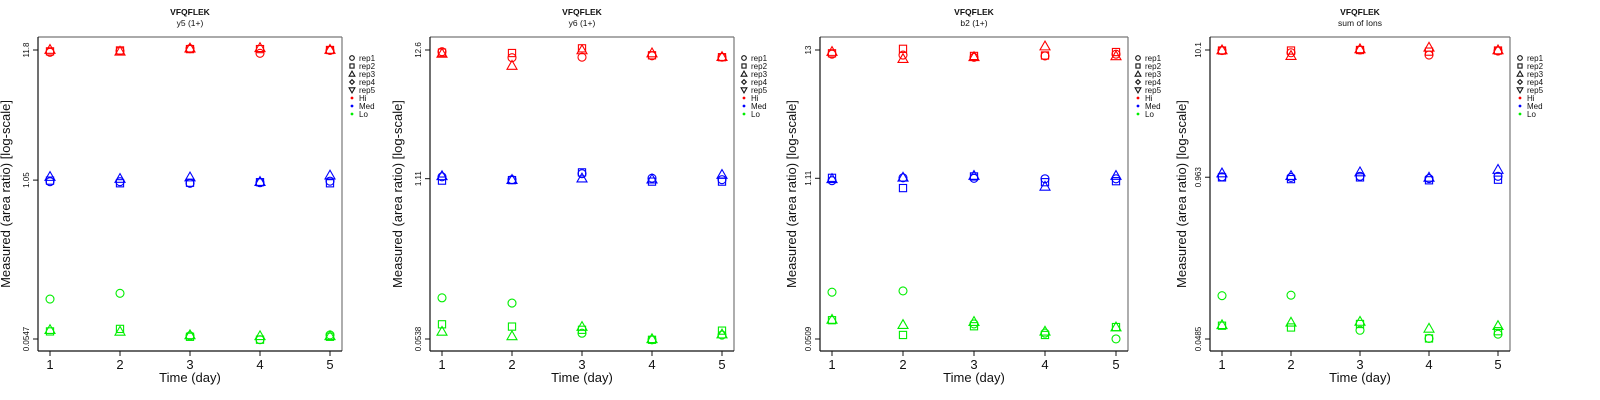 The width and height of the screenshot is (1600, 400). I want to click on x-tick-label: 4, so click(1428, 364).